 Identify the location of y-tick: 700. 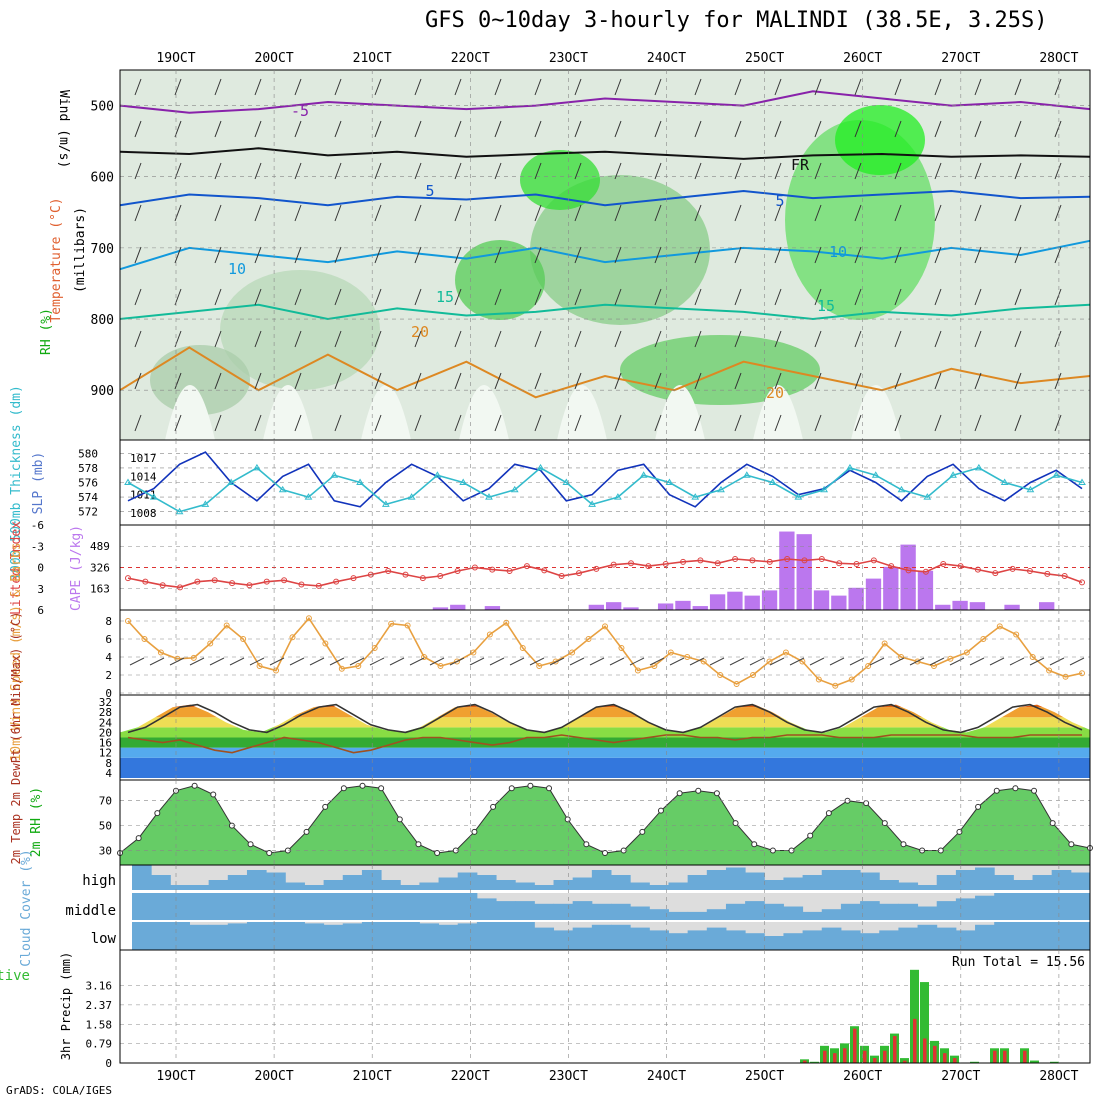
(102, 249).